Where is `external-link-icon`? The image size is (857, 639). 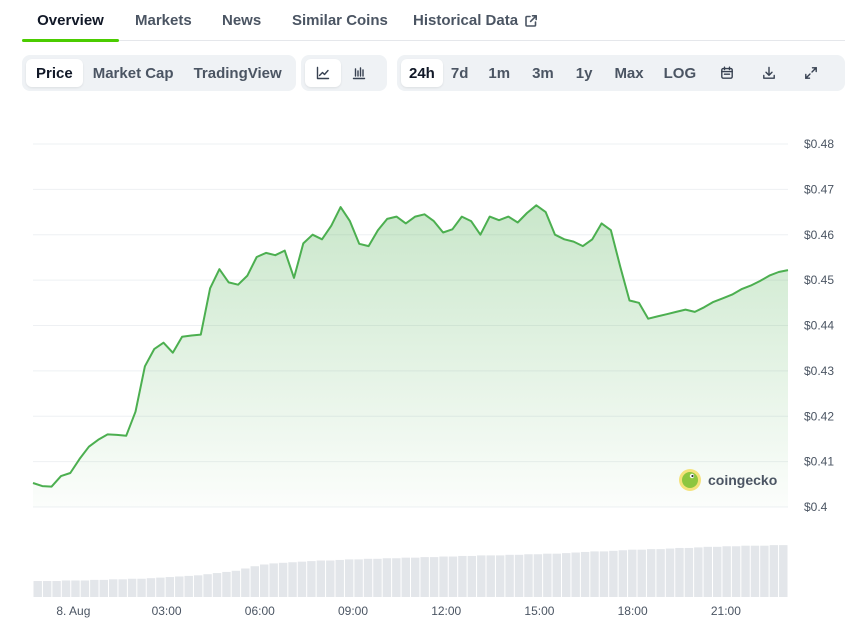
external-link-icon is located at coordinates (531, 20).